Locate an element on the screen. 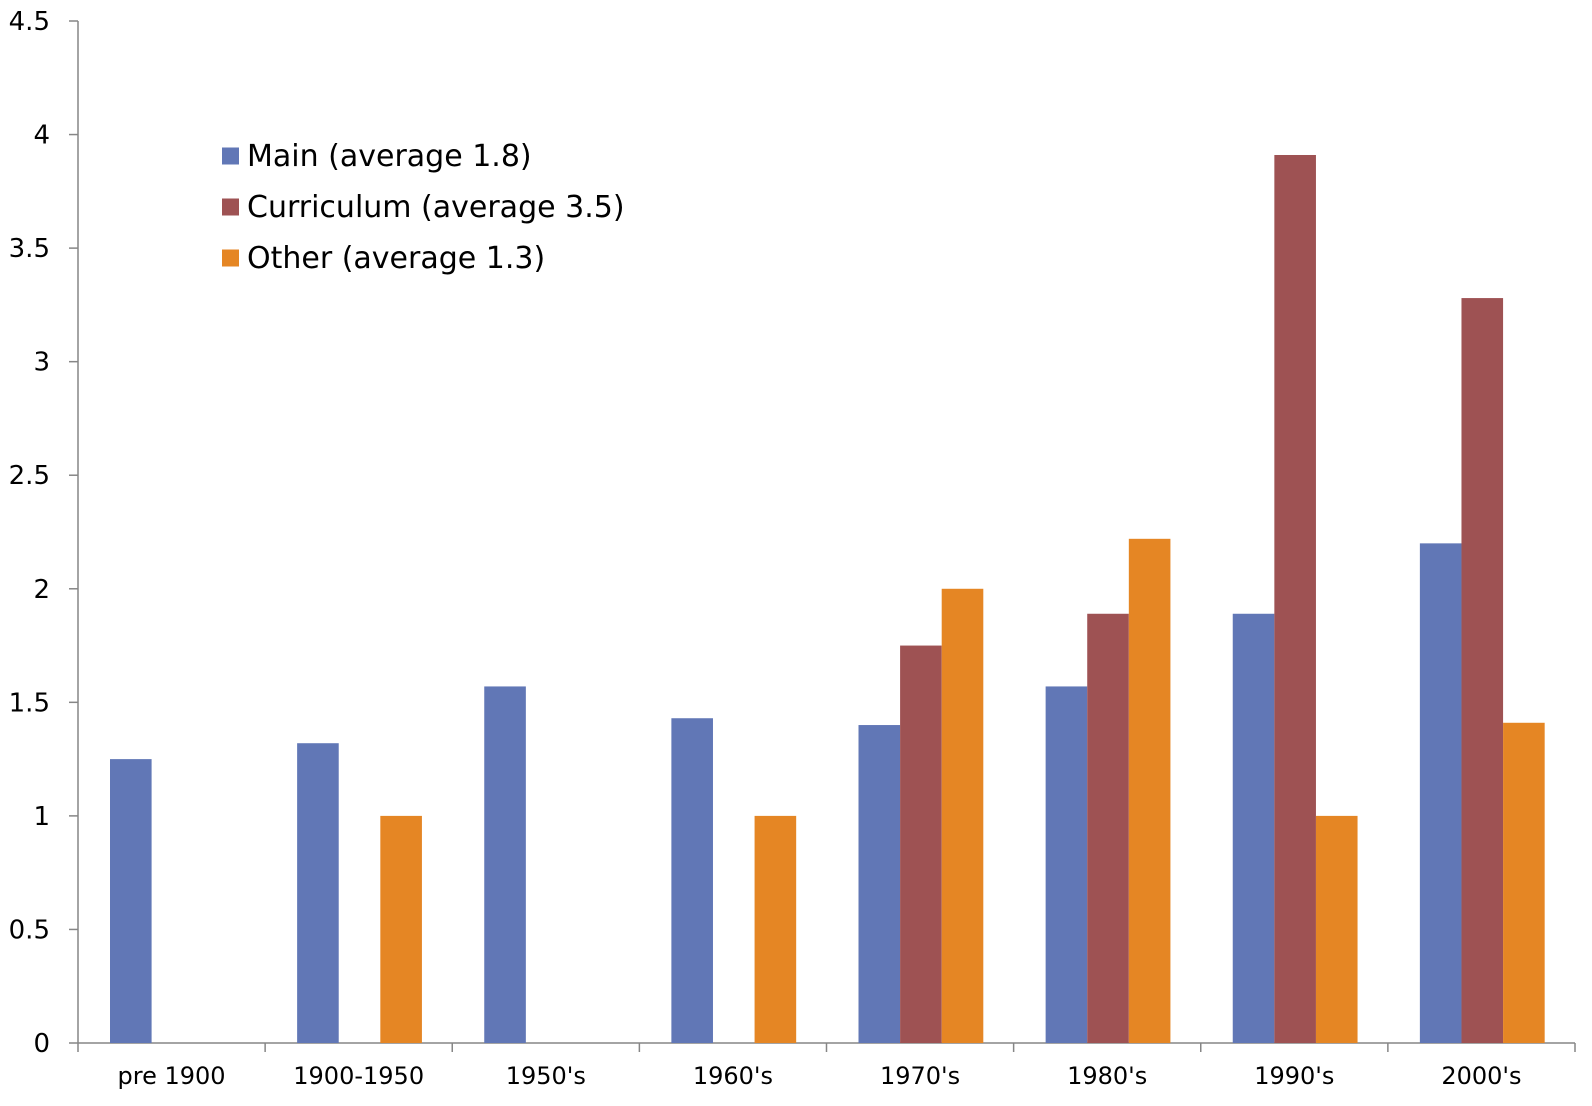 The image size is (1592, 1106). y-tick-label: 1 is located at coordinates (41, 817).